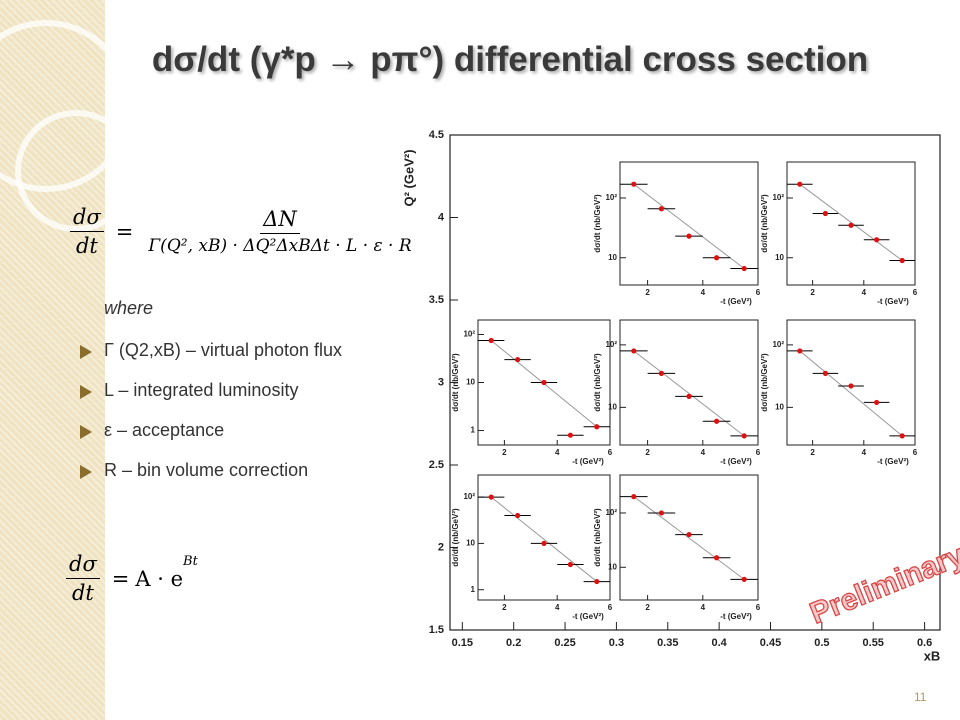 The height and width of the screenshot is (720, 960). Describe the element at coordinates (210, 360) in the screenshot. I see `bullet: Γ (Q2,xB) – virtual photon flux` at that location.